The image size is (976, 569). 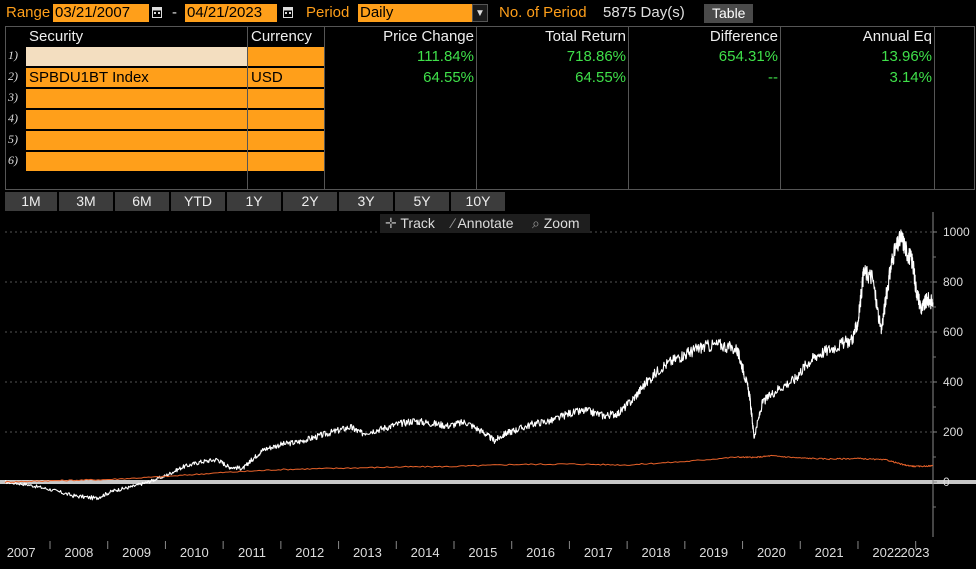 What do you see at coordinates (561, 223) in the screenshot?
I see `zoom-label: Zoom` at bounding box center [561, 223].